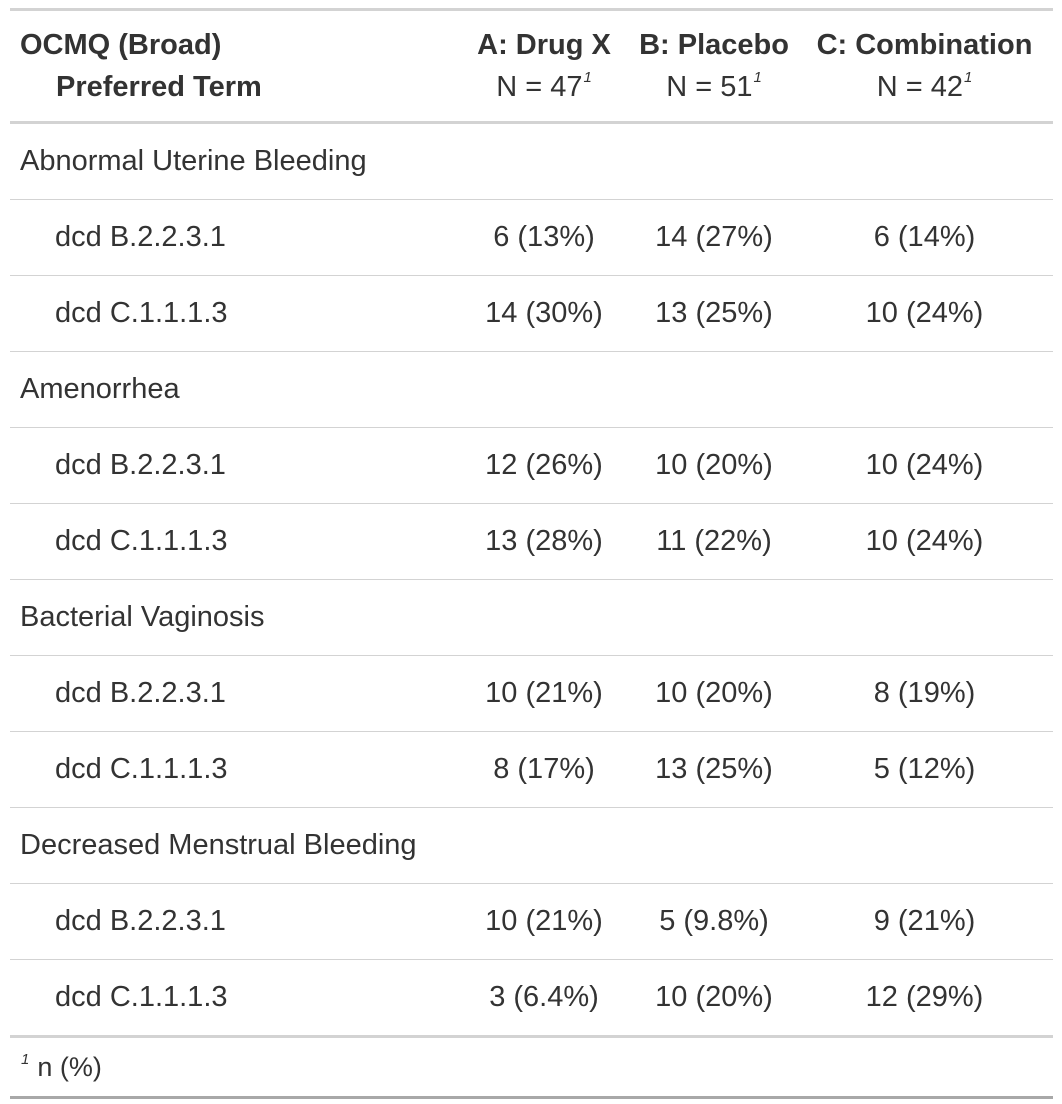  Describe the element at coordinates (159, 87) in the screenshot. I see `header-term-title: Preferred Term` at that location.